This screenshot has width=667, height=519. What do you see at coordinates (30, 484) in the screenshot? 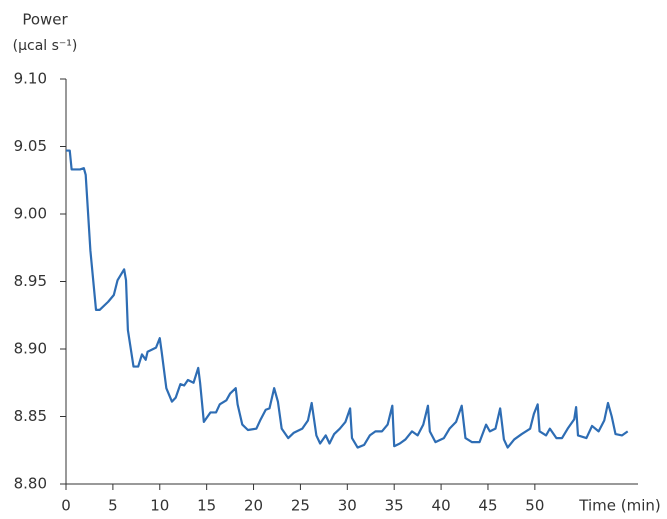
I see `y-tick-label: 8.80` at bounding box center [30, 484].